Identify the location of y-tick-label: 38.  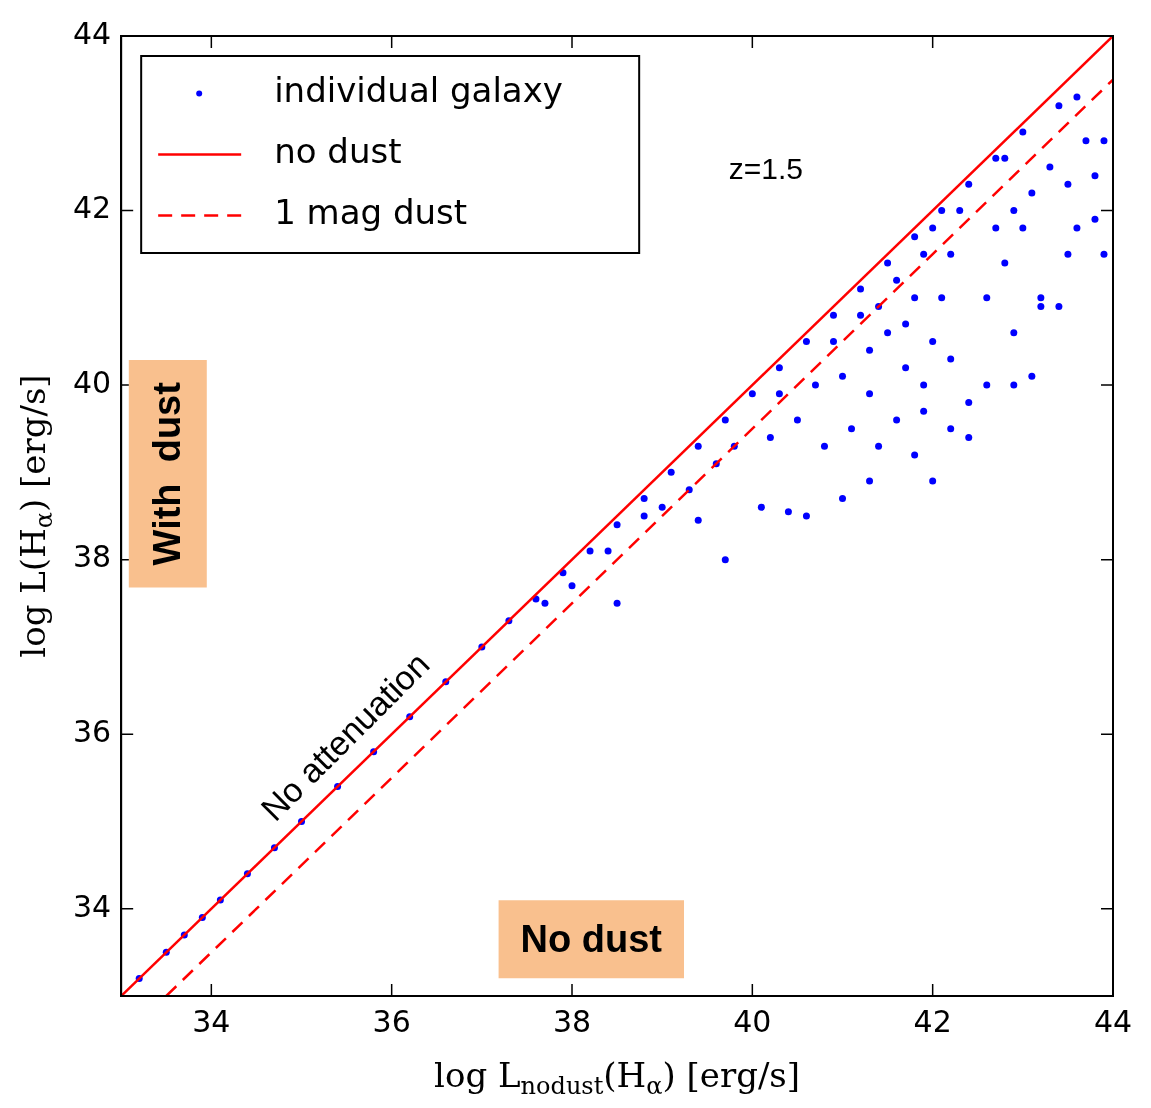
(92, 557).